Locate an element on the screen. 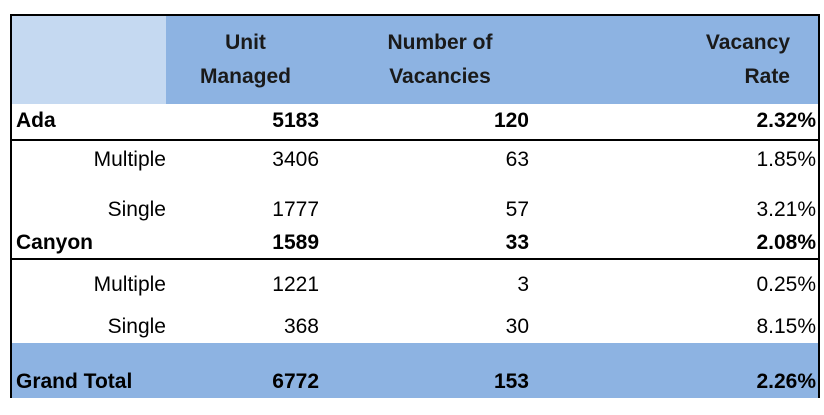 Image resolution: width=824 pixels, height=415 pixels. row-rate: 2.08% is located at coordinates (786, 242).